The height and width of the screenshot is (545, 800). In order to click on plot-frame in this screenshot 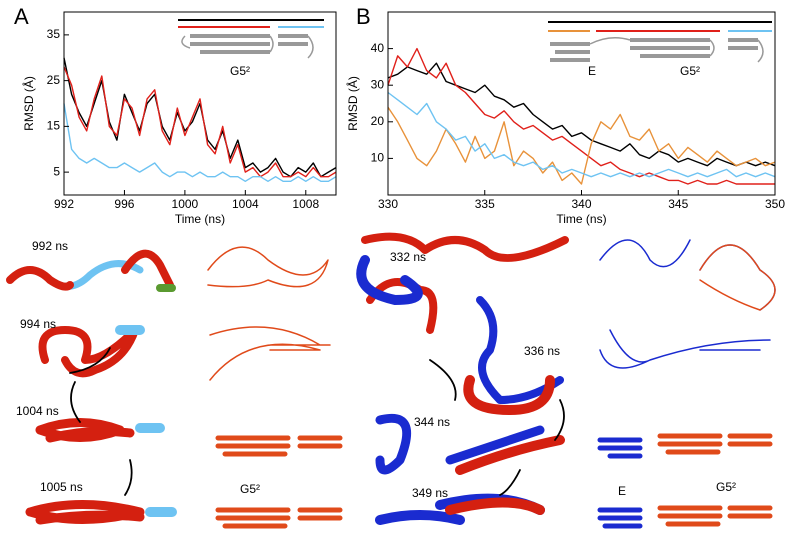, I will do `click(200, 103)`.